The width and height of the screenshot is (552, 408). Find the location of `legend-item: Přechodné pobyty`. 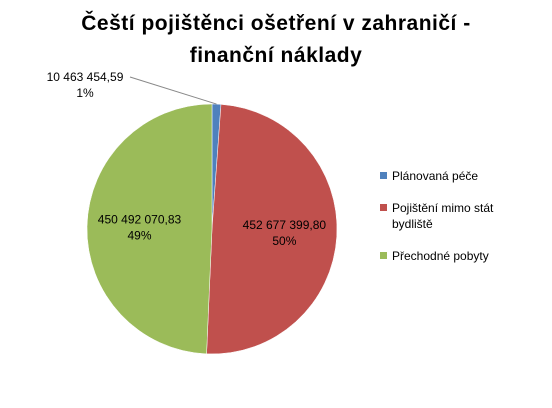

legend-item: Přechodné pobyty is located at coordinates (455, 256).